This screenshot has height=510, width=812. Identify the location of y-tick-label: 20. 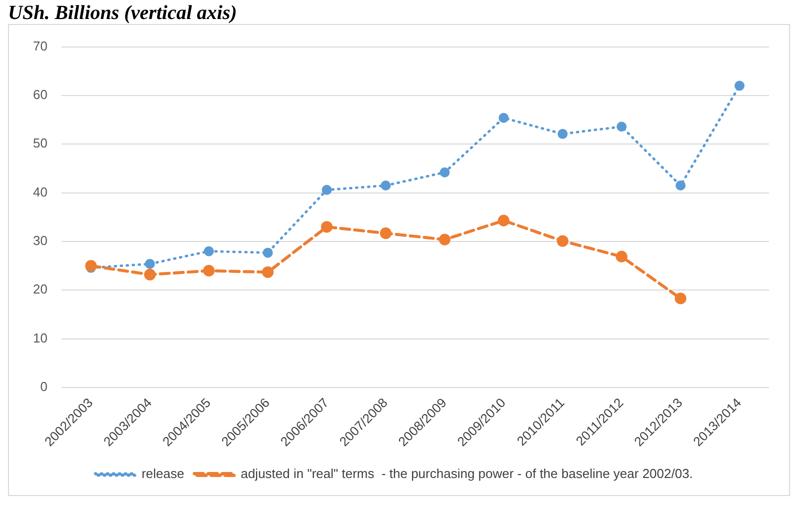
(40, 289).